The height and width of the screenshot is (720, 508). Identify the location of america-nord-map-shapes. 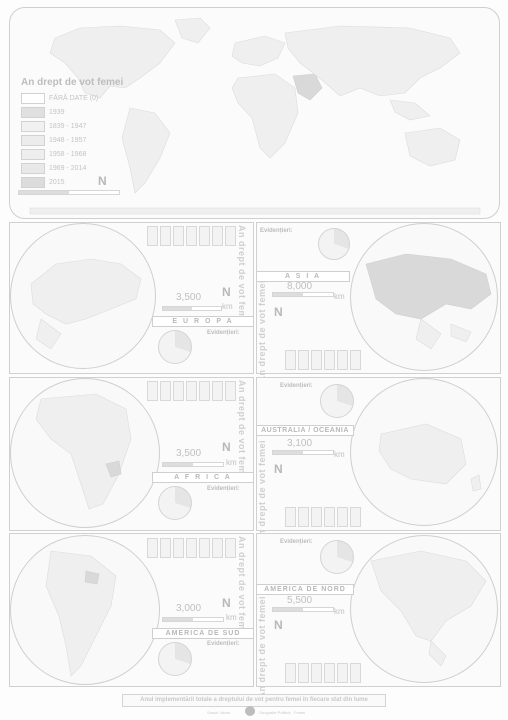
(428, 608).